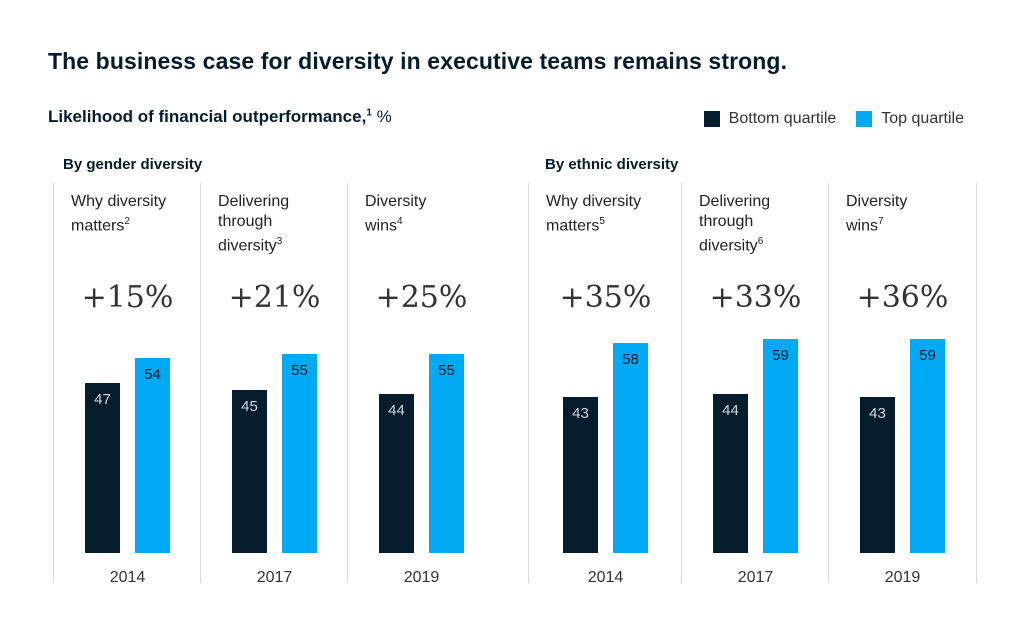  Describe the element at coordinates (102, 399) in the screenshot. I see `bar-value-label: 47` at that location.